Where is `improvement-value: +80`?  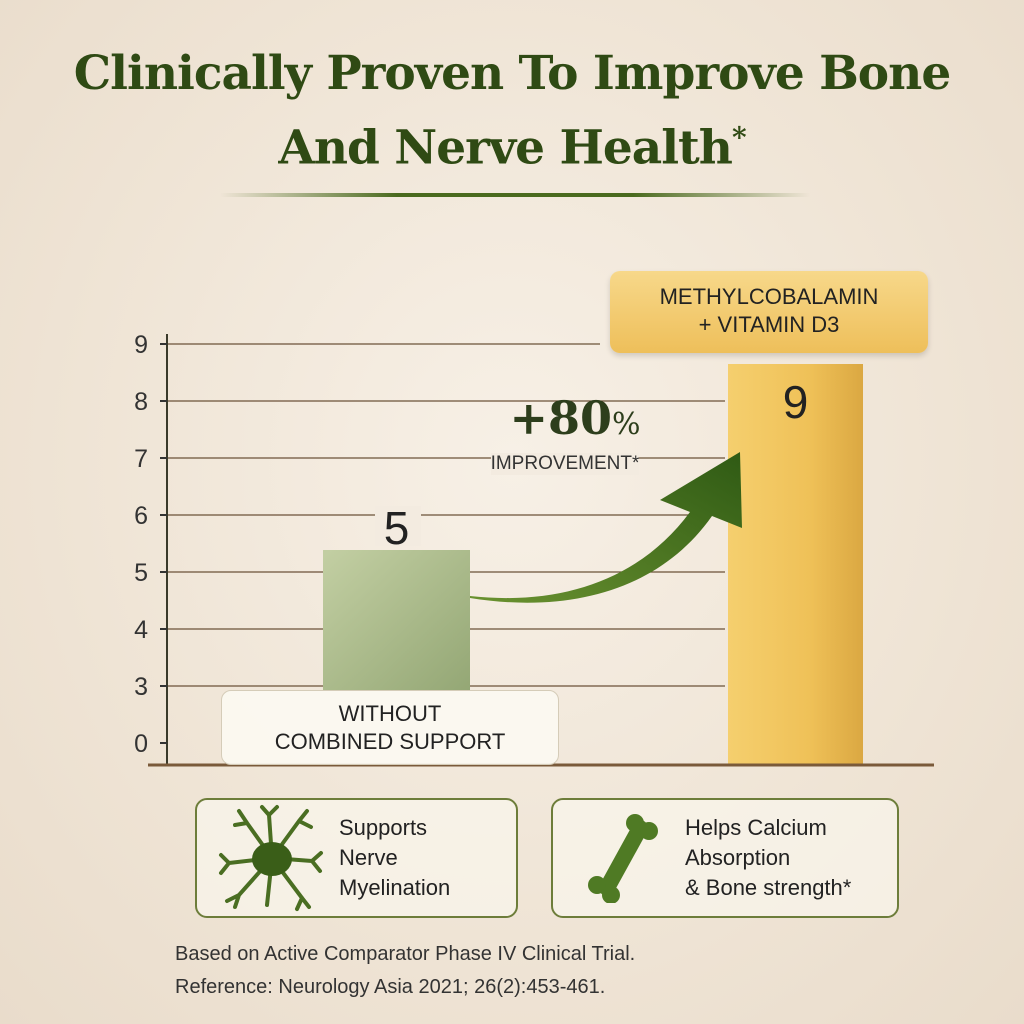
improvement-value: +80 is located at coordinates (561, 418).